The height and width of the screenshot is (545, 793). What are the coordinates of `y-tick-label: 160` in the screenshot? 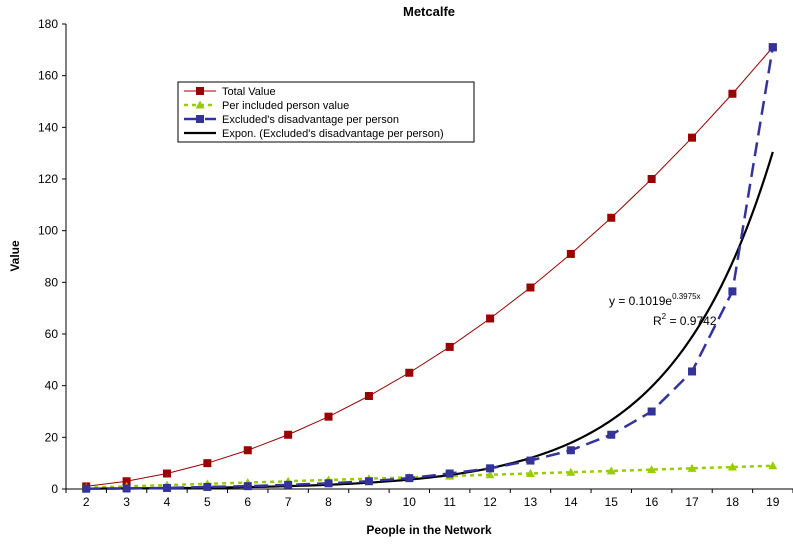 It's located at (48, 76).